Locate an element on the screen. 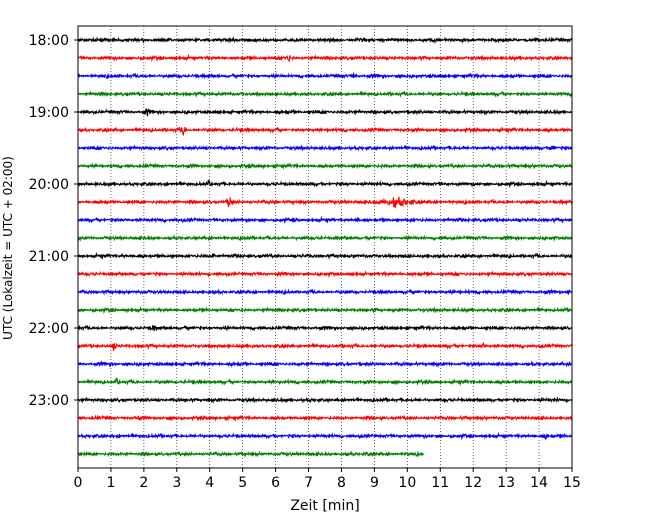 The image size is (650, 520). x-tick-label: 8 is located at coordinates (341, 483).